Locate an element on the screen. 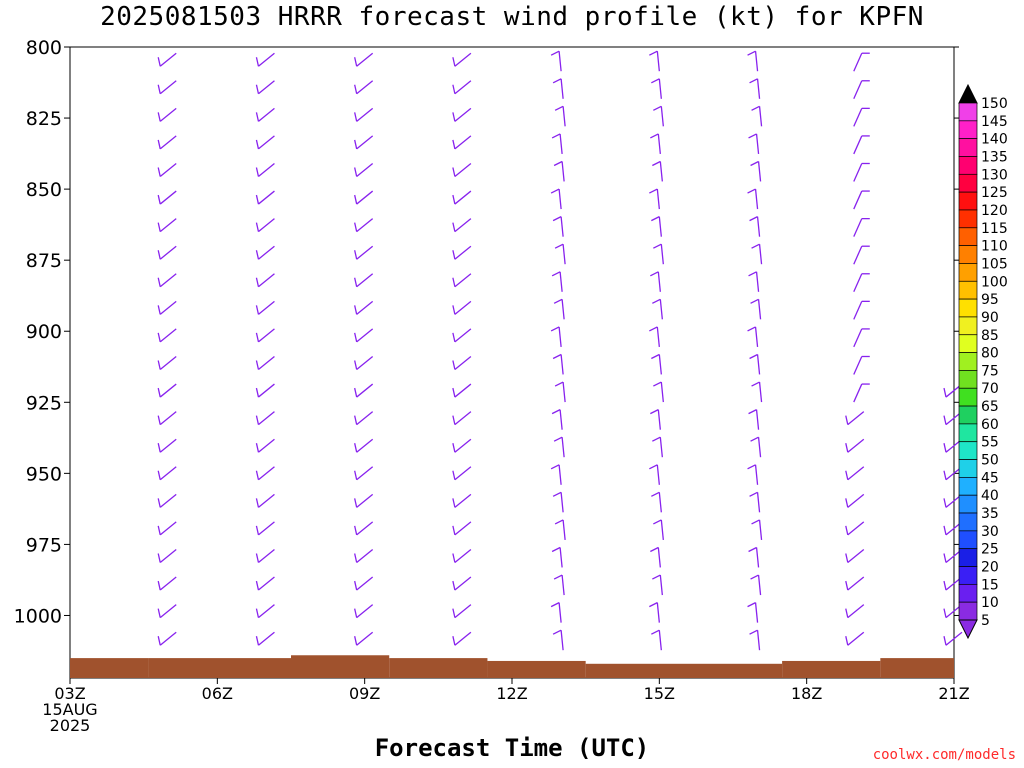 This screenshot has height=768, width=1024. colorbar-label: 25 is located at coordinates (990, 550).